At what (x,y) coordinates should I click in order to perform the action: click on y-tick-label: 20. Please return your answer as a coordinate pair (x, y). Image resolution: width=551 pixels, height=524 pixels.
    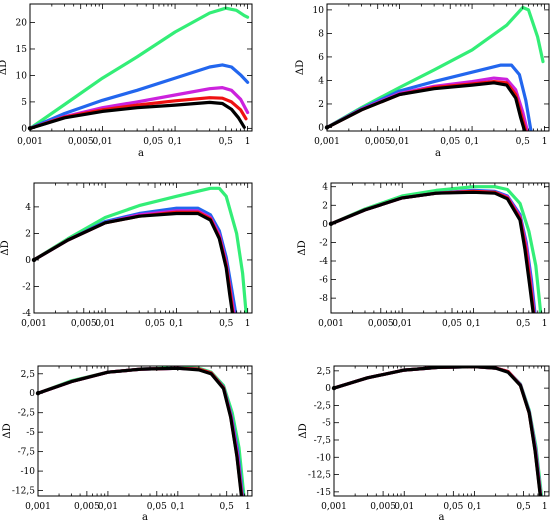
    Looking at the image, I should click on (22, 24).